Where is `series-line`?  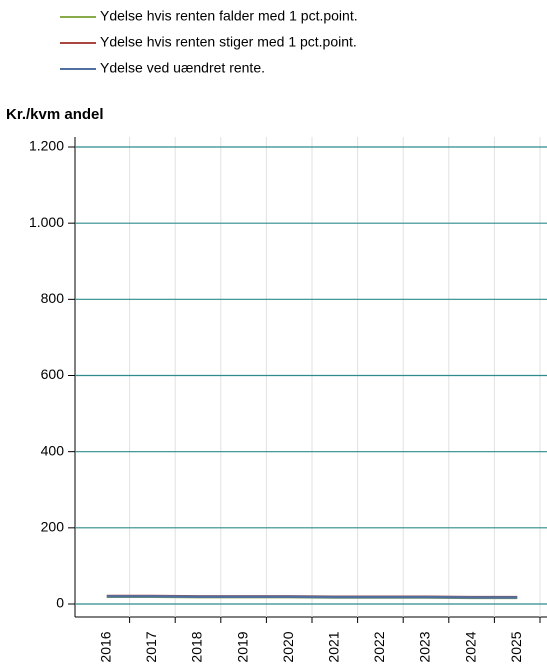
series-line is located at coordinates (312, 597).